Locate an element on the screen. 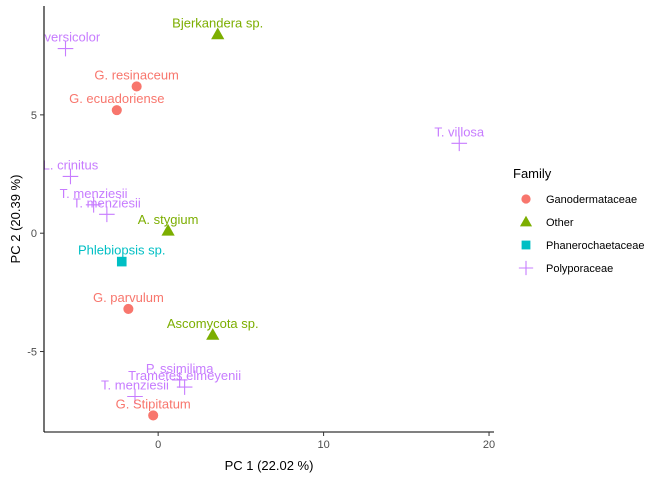 The height and width of the screenshot is (480, 672). y-tick-label: 0 is located at coordinates (34, 234).